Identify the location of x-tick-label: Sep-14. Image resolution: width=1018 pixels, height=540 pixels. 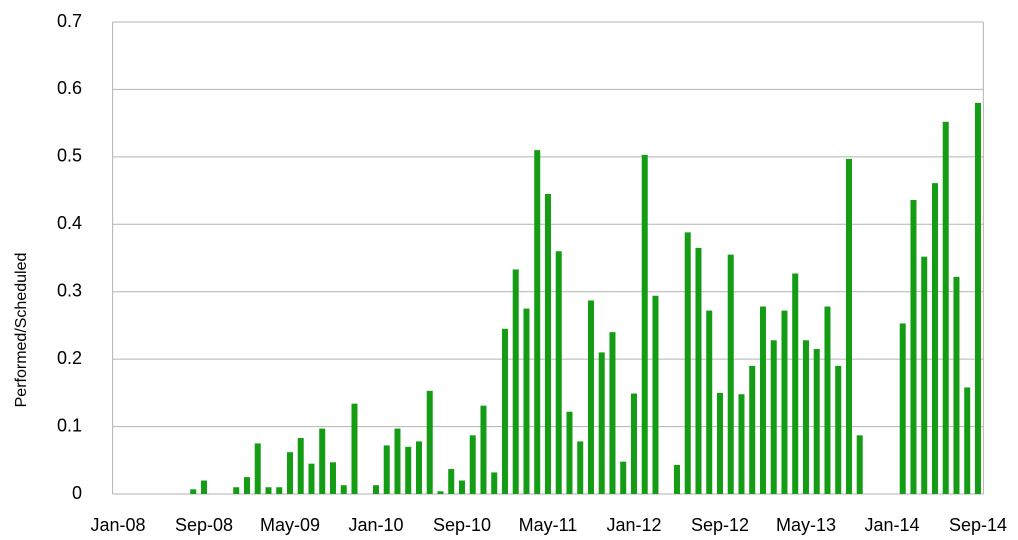
(978, 525).